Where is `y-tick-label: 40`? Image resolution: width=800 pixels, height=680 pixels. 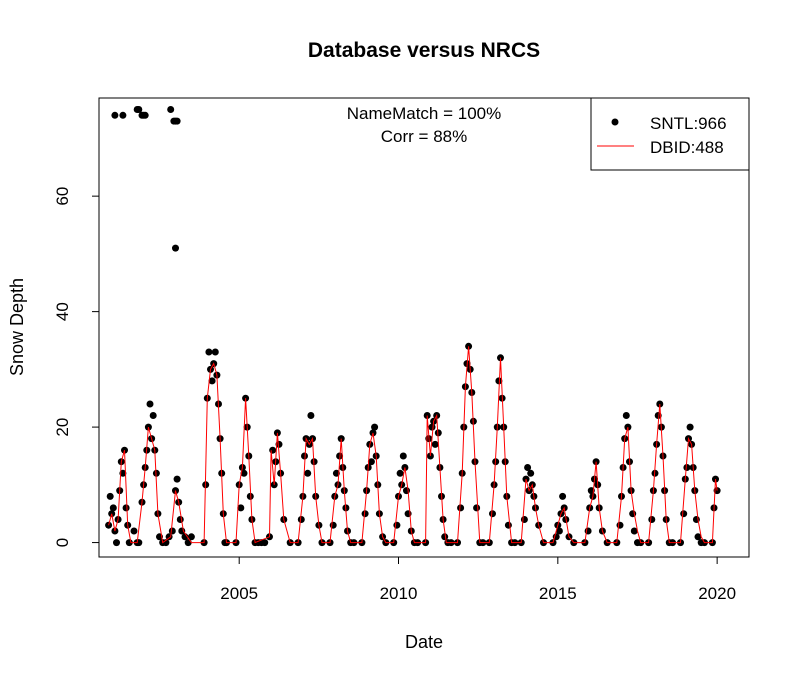 y-tick-label: 40 is located at coordinates (62, 311).